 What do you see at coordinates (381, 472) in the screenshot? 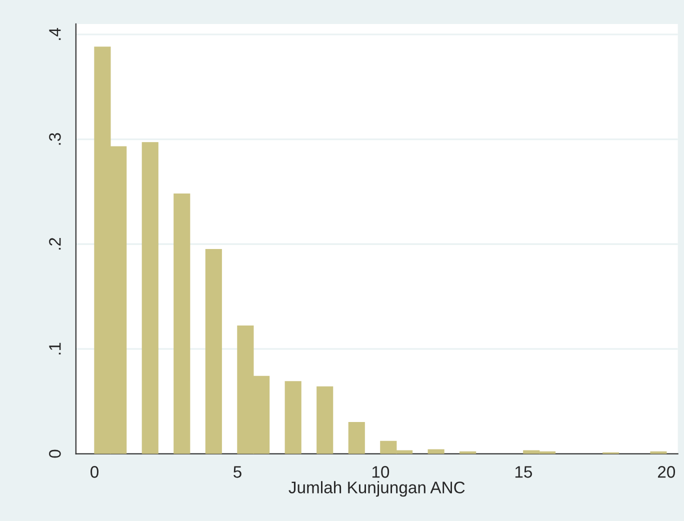
I see `x-tick-label: 10` at bounding box center [381, 472].